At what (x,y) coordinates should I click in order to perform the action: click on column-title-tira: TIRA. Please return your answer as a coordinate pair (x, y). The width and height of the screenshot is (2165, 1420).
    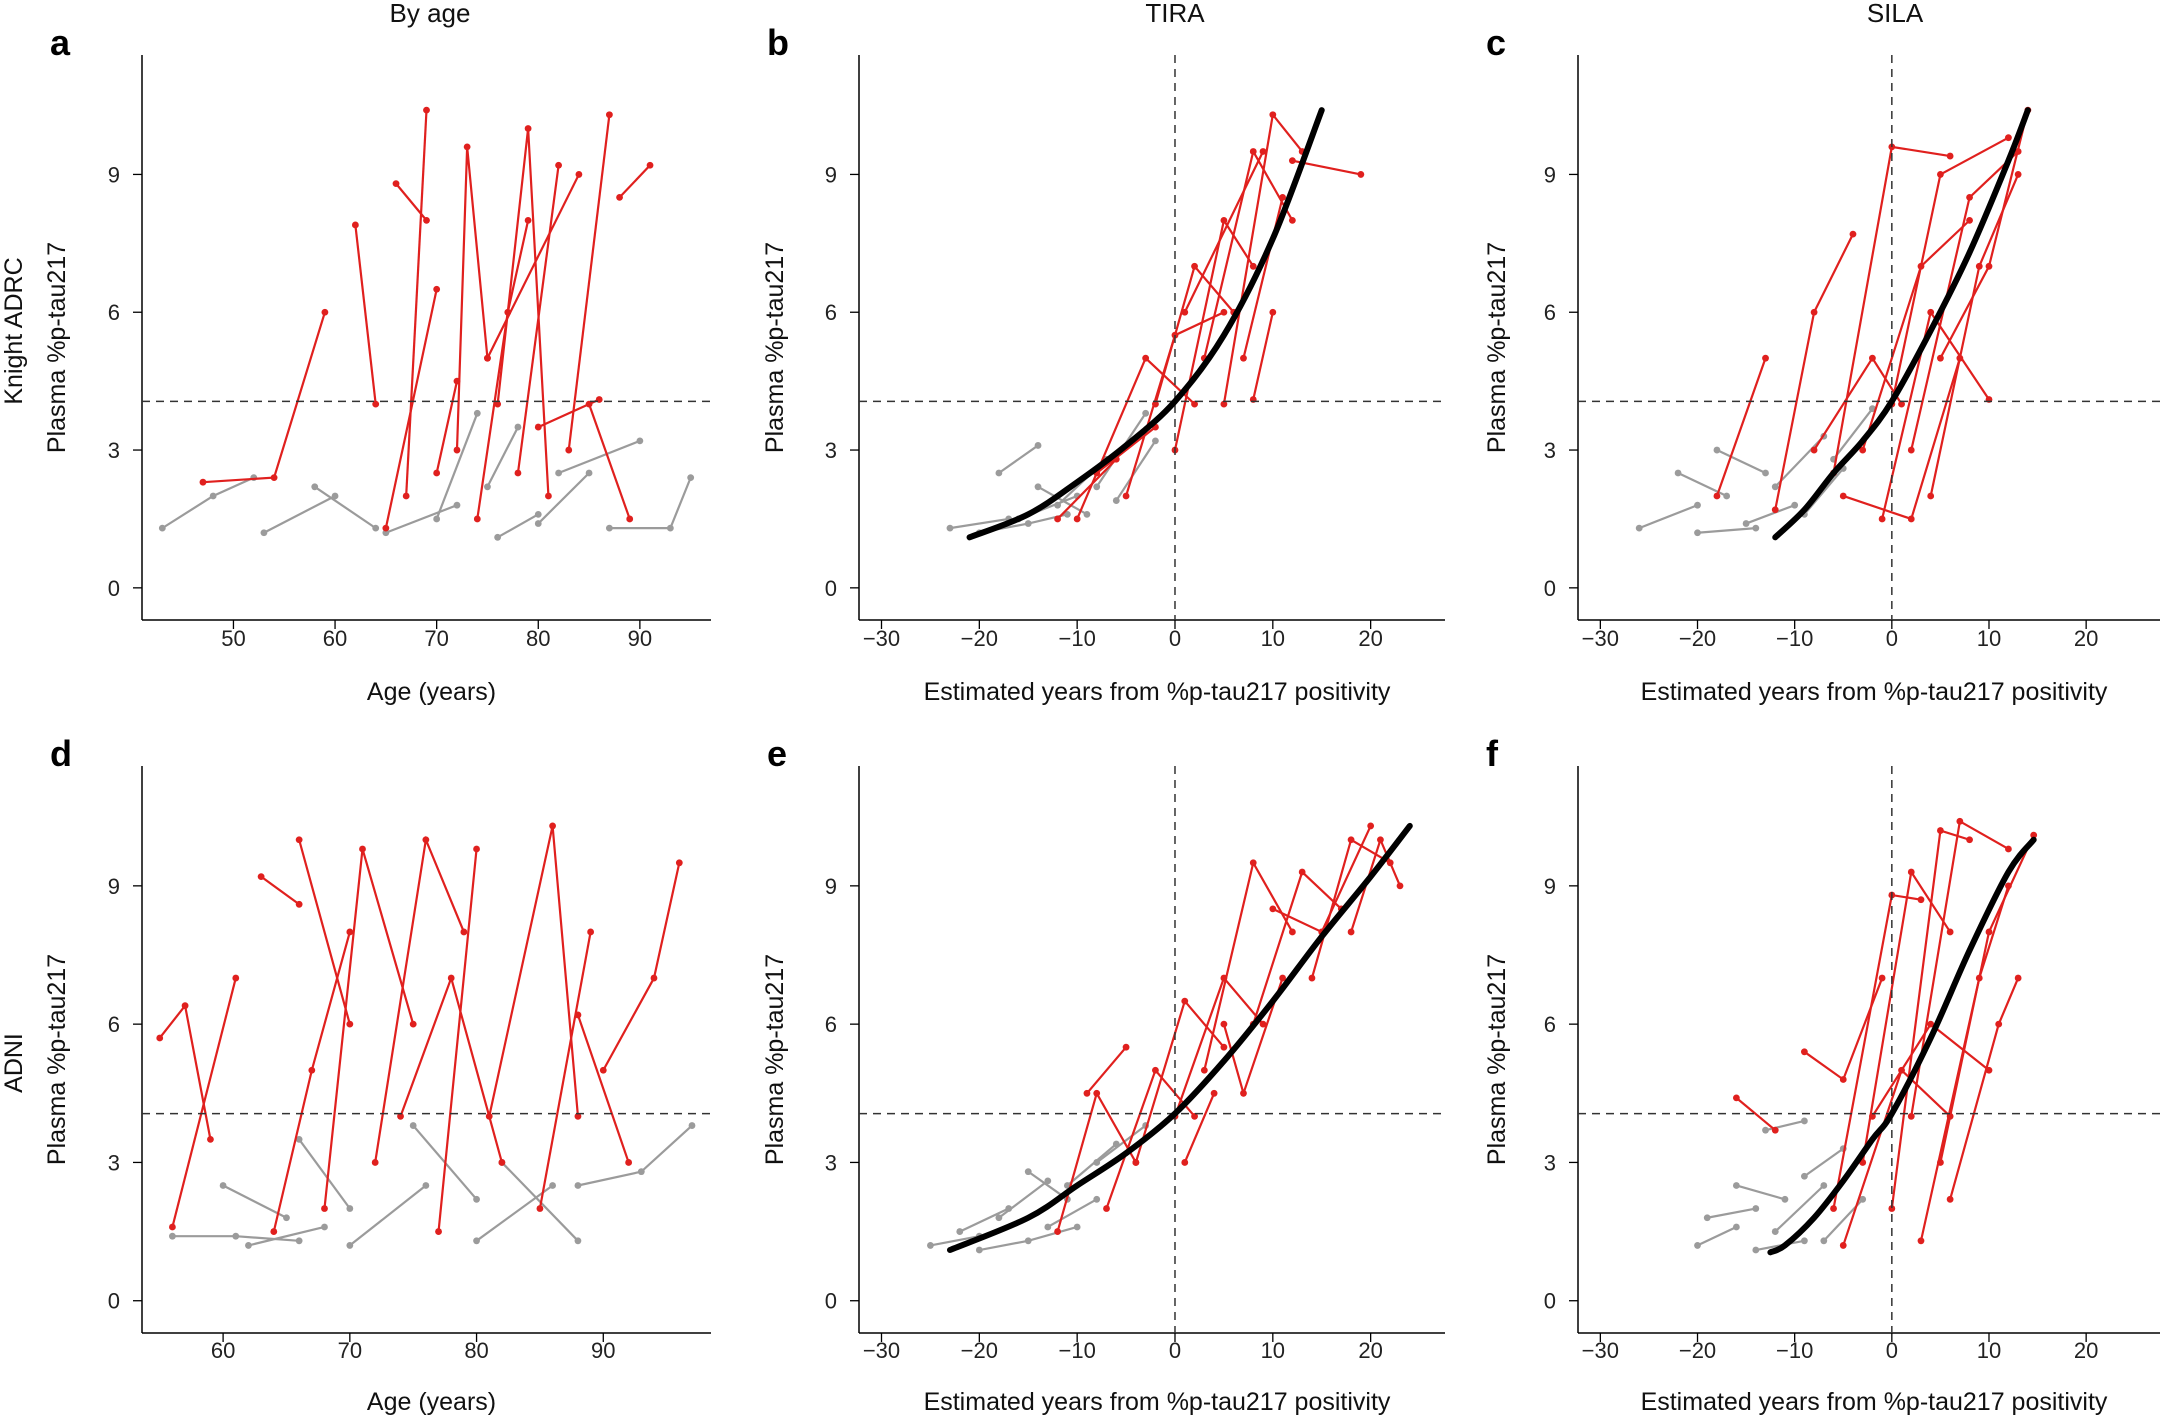
    Looking at the image, I should click on (1175, 14).